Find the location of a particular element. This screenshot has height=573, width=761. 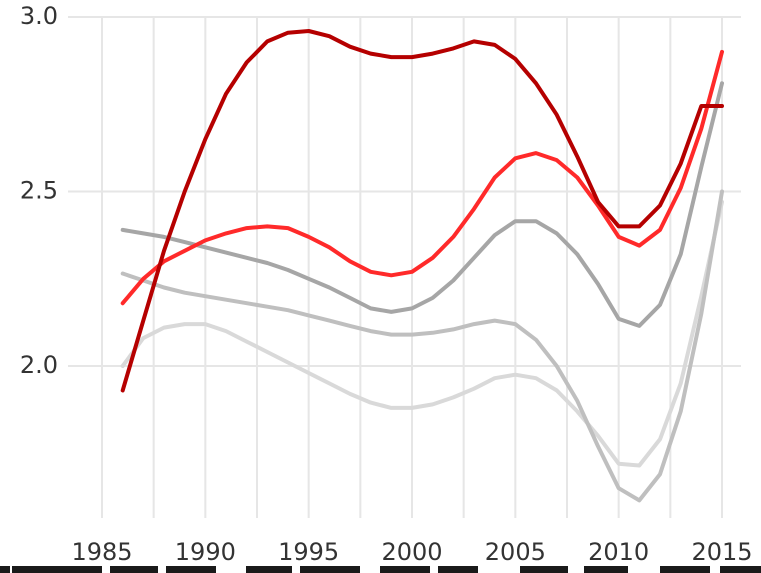

x-tick-label: 1985 is located at coordinates (101, 552).